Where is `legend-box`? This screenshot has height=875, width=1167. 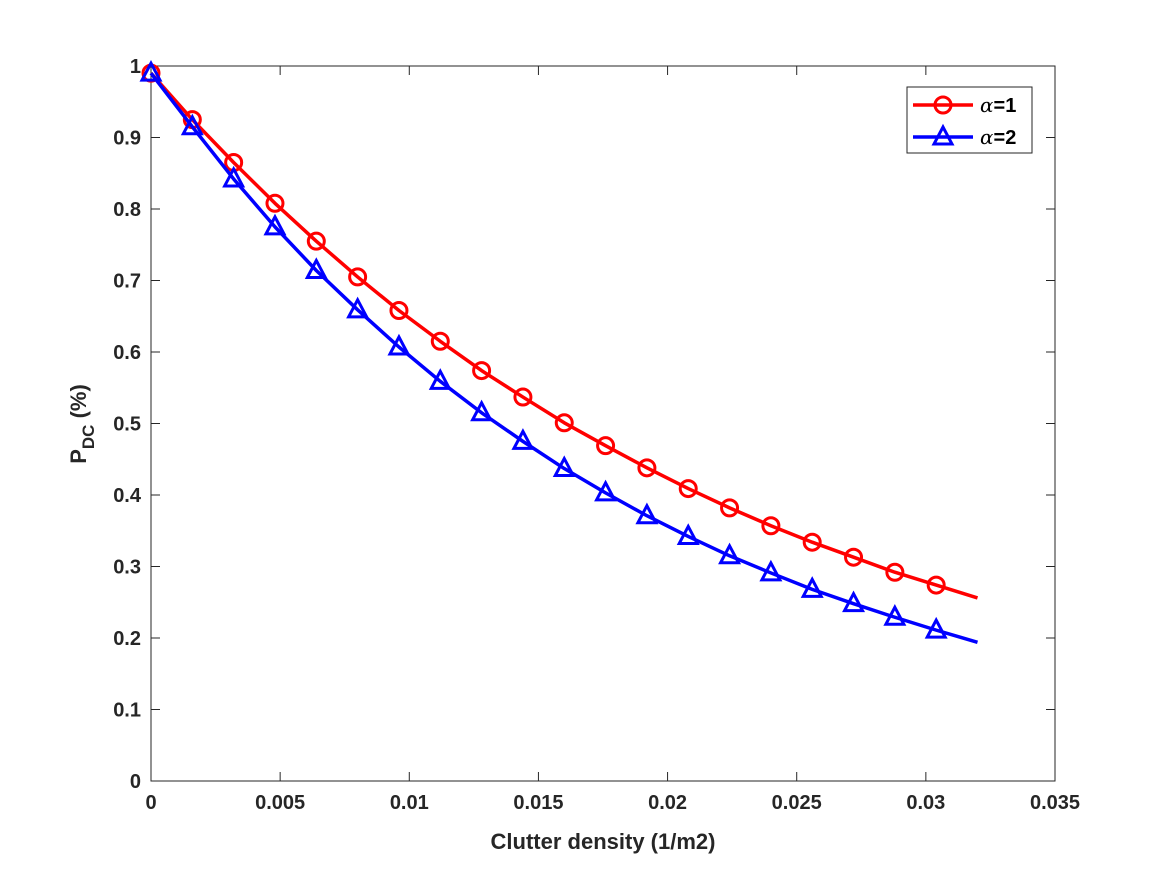 legend-box is located at coordinates (969, 120).